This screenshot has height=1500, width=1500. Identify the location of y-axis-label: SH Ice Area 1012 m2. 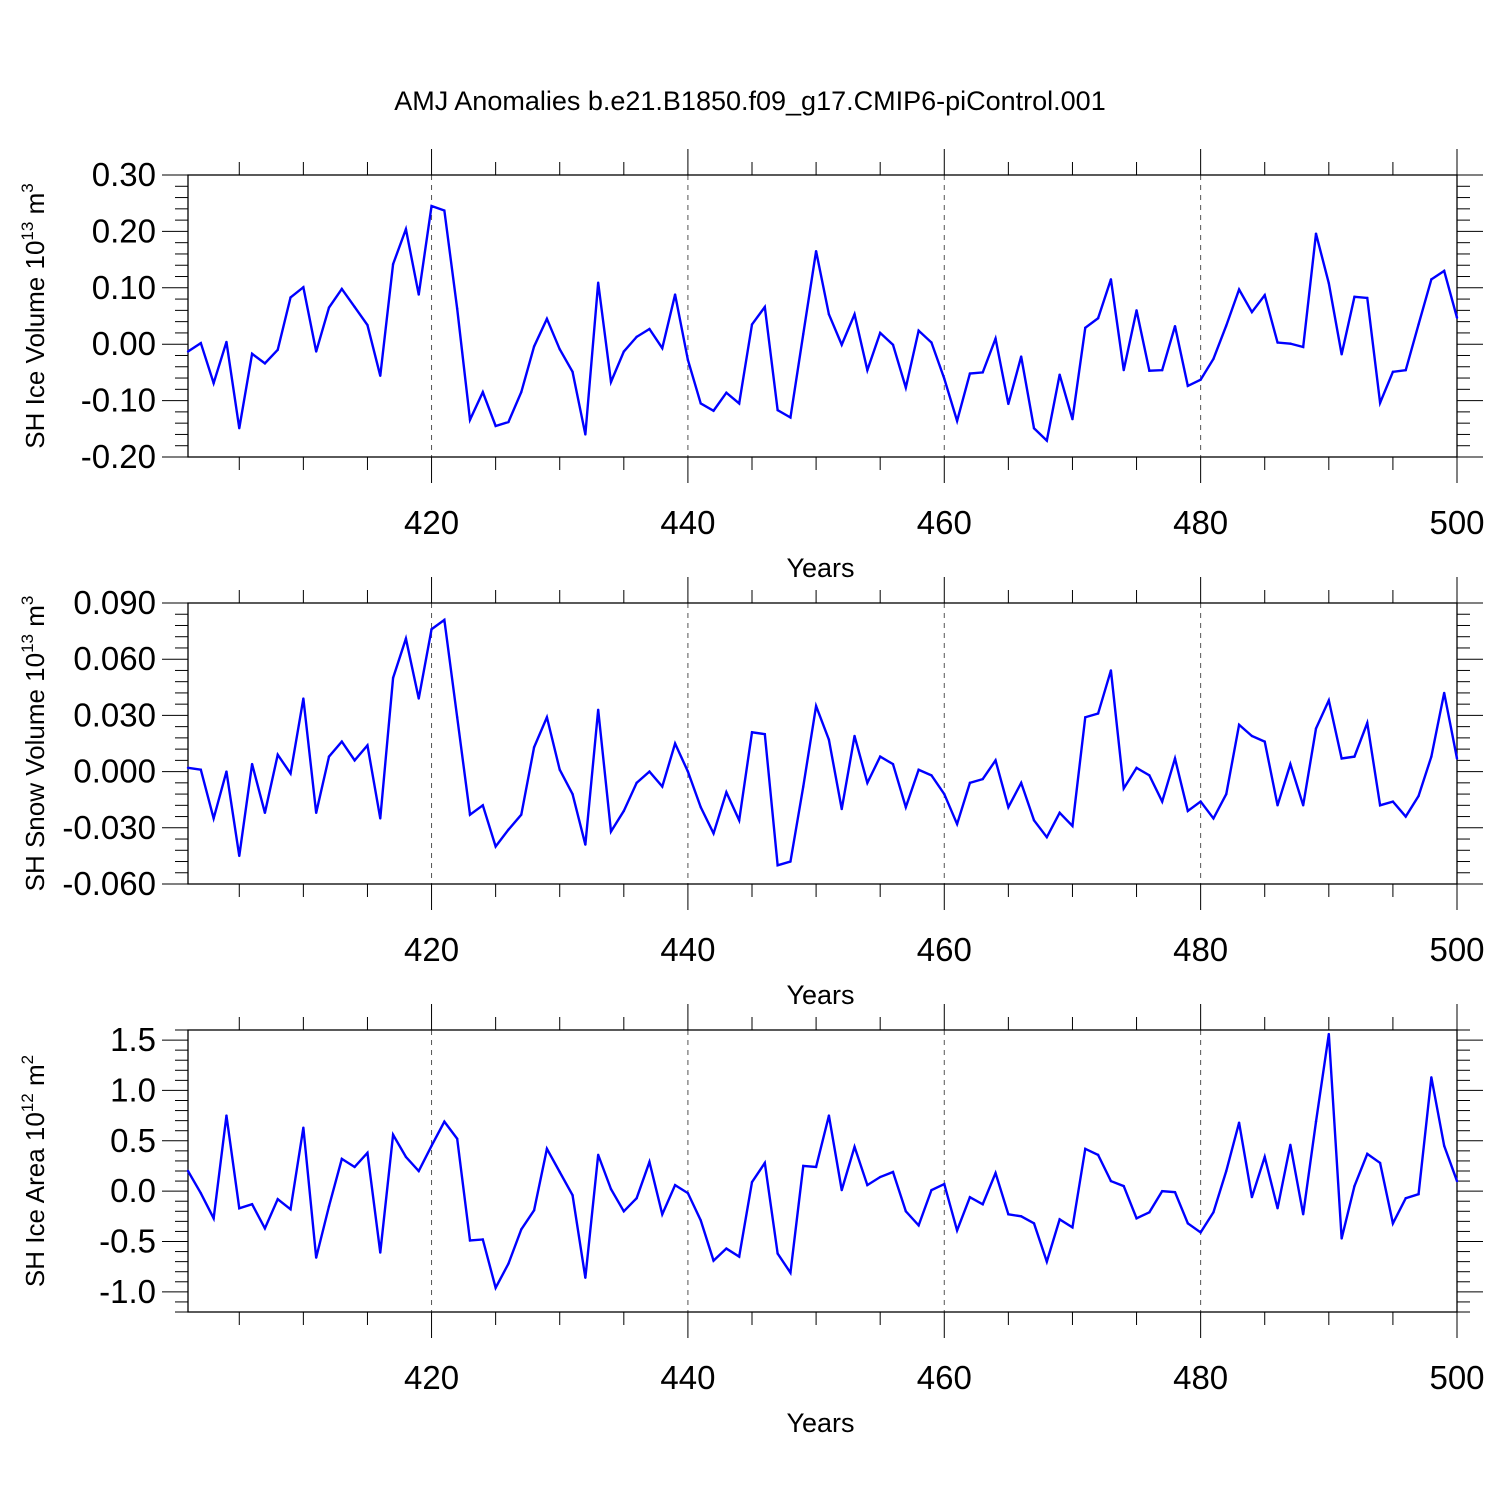
(34, 1171).